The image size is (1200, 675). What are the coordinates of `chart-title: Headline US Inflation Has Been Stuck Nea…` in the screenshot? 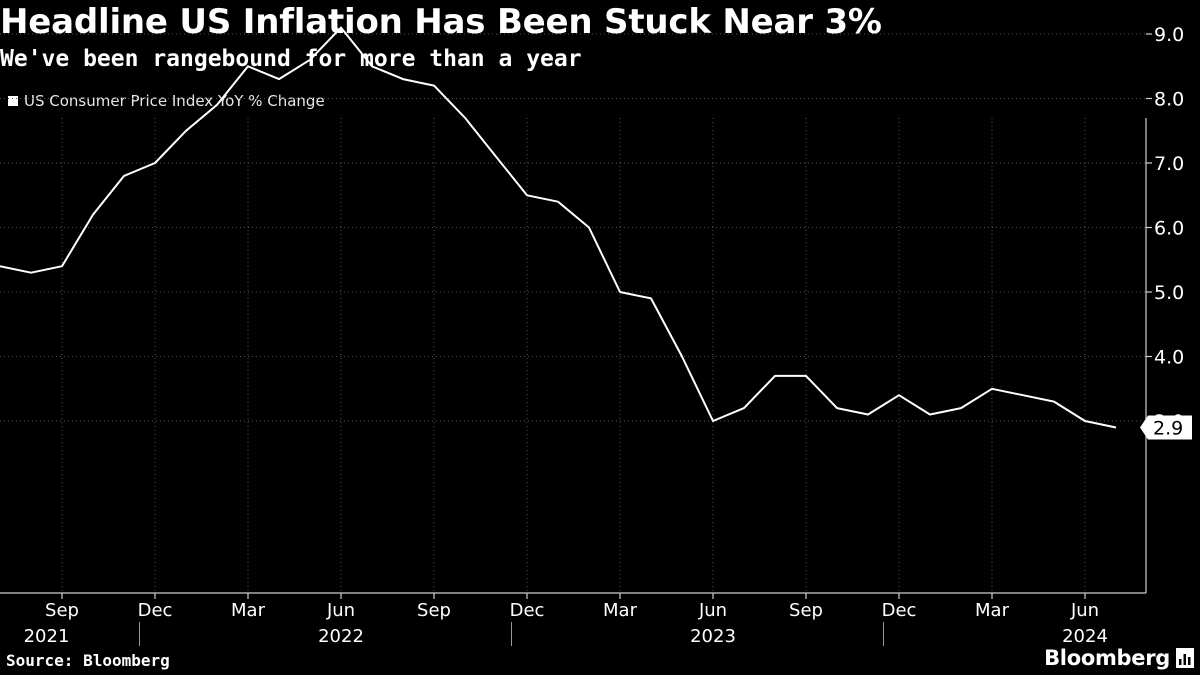 It's located at (441, 22).